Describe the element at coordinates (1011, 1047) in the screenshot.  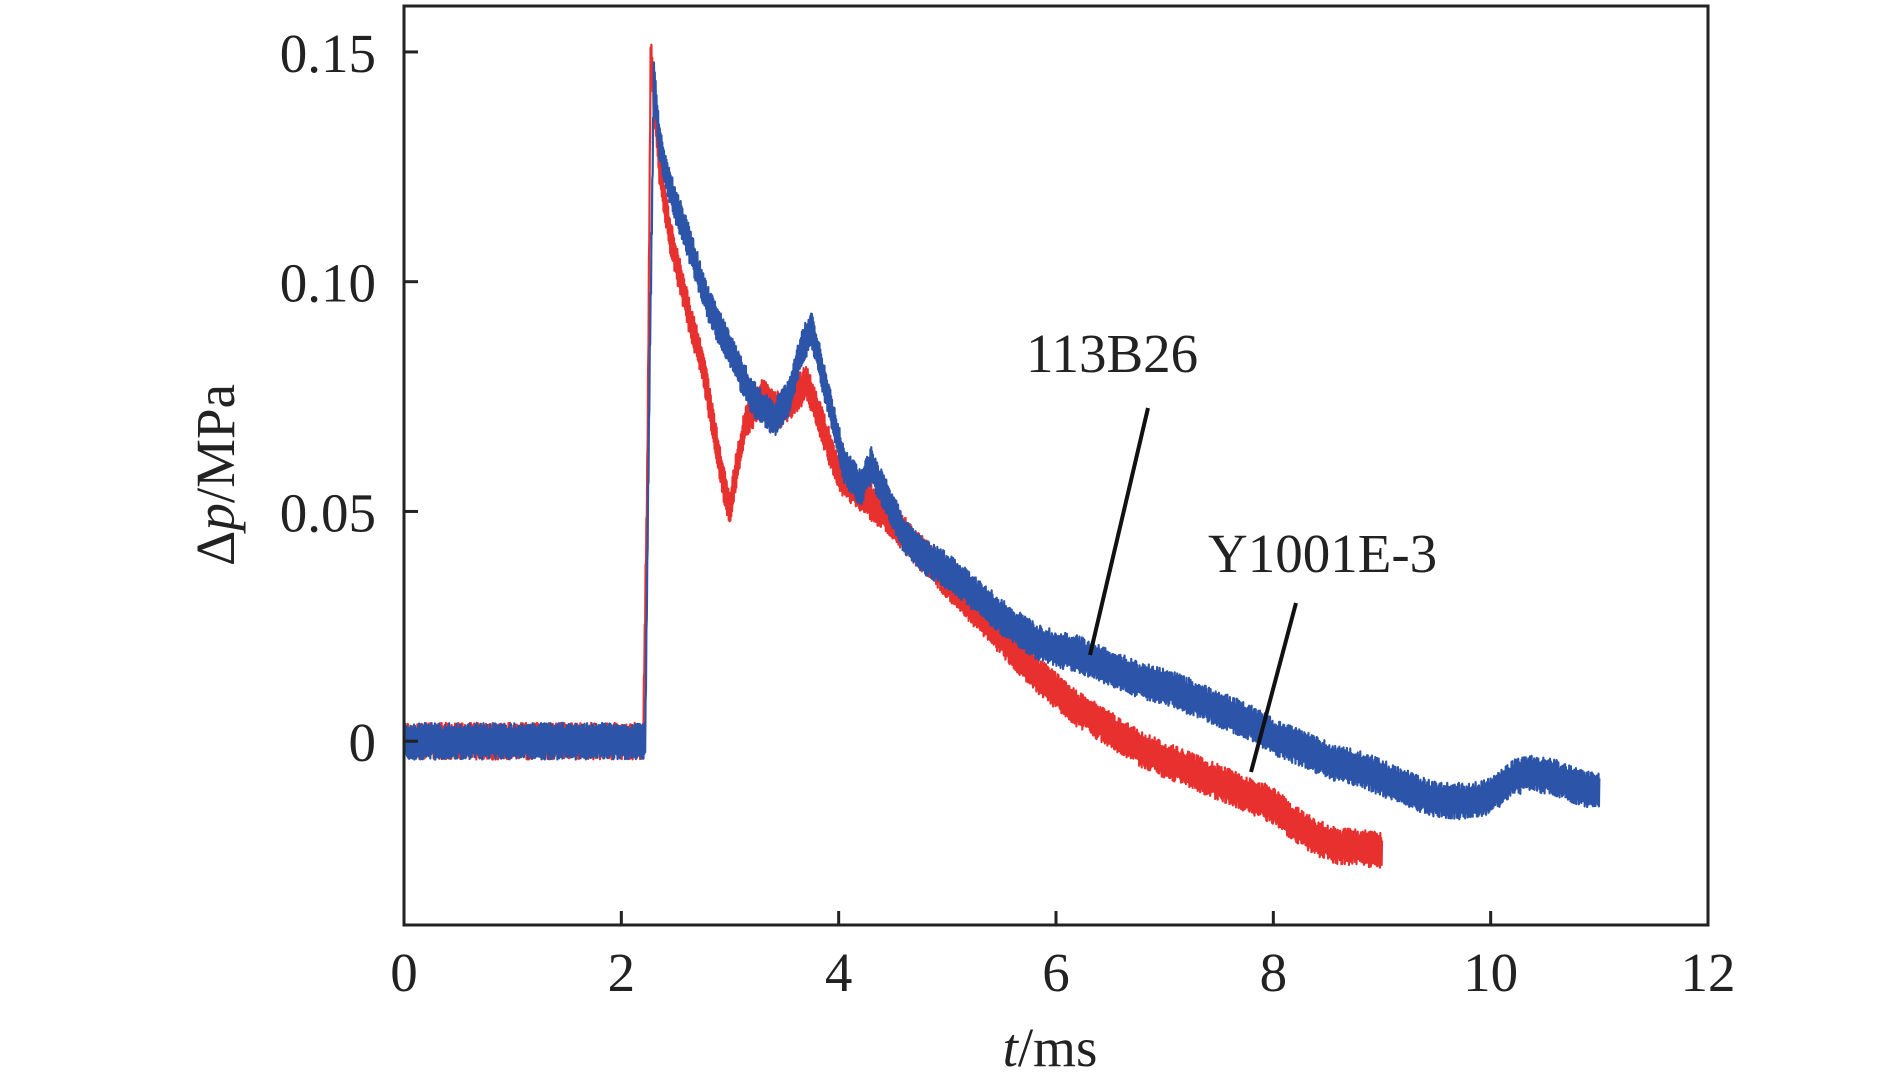
I see `x-axis-label-variable: t` at that location.